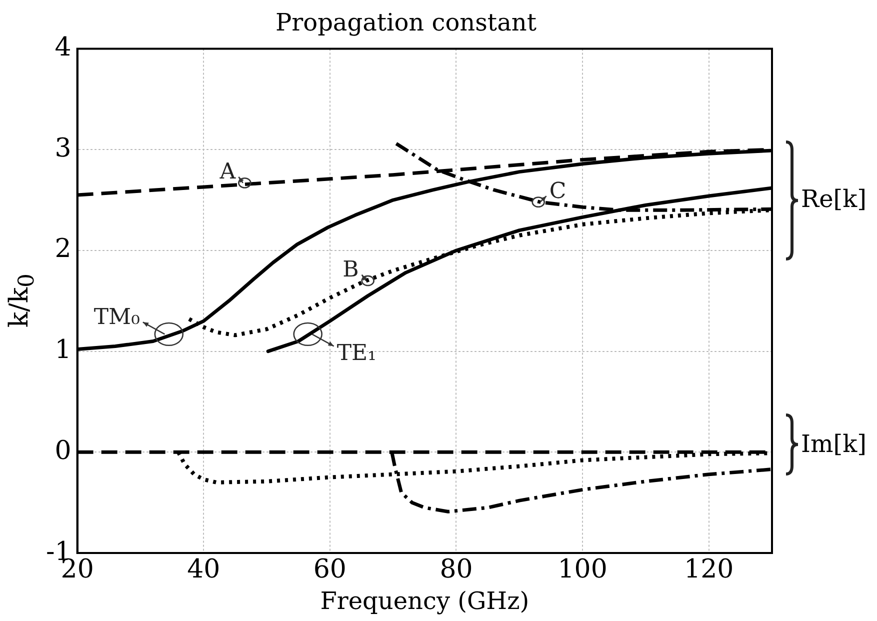 The image size is (877, 621). Describe the element at coordinates (557, 191) in the screenshot. I see `annotation: C` at that location.